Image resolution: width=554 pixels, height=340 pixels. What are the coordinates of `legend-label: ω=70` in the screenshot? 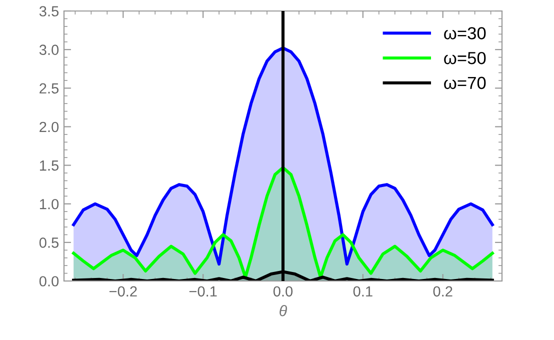 It's located at (465, 83).